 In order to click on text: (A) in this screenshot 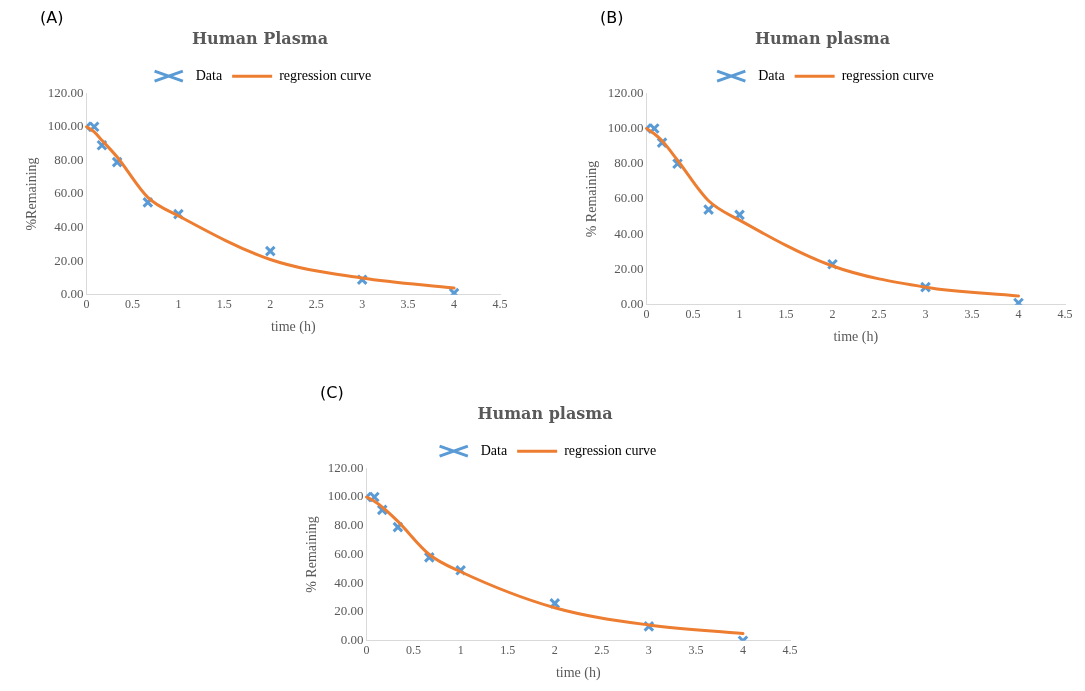, I will do `click(52, 17)`.